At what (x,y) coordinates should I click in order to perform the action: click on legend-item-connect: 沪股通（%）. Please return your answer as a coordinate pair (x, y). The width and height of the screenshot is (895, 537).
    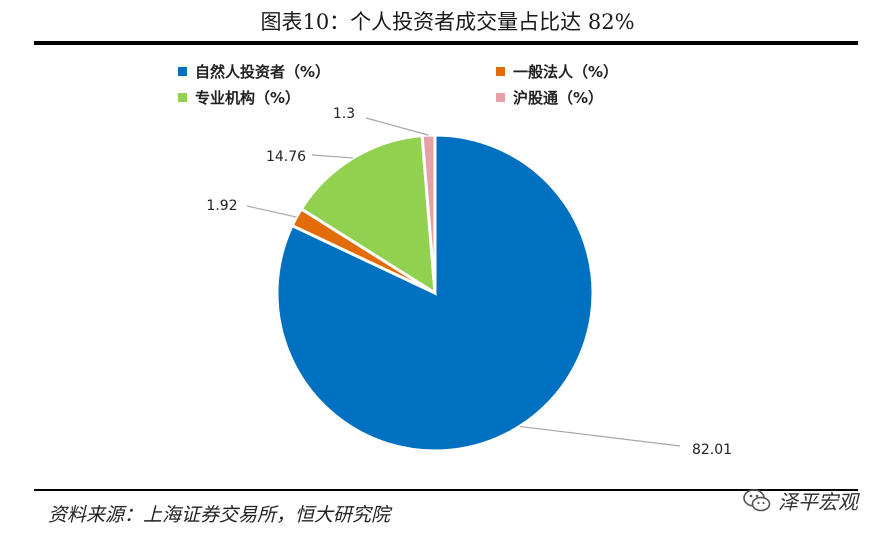
    Looking at the image, I should click on (549, 97).